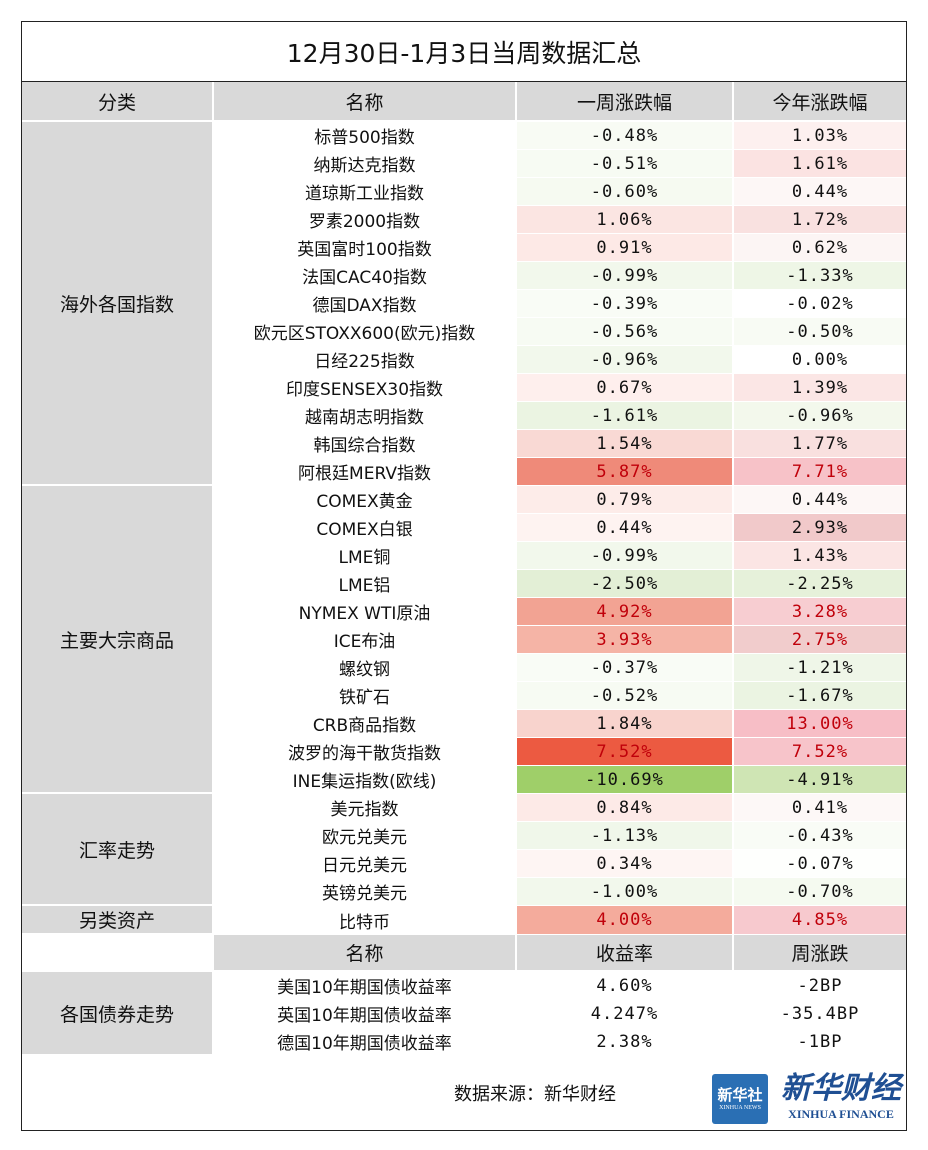 The width and height of the screenshot is (928, 1150). I want to click on table-row: 越南胡志明指数 -1.61% -0.96%, so click(464, 416).